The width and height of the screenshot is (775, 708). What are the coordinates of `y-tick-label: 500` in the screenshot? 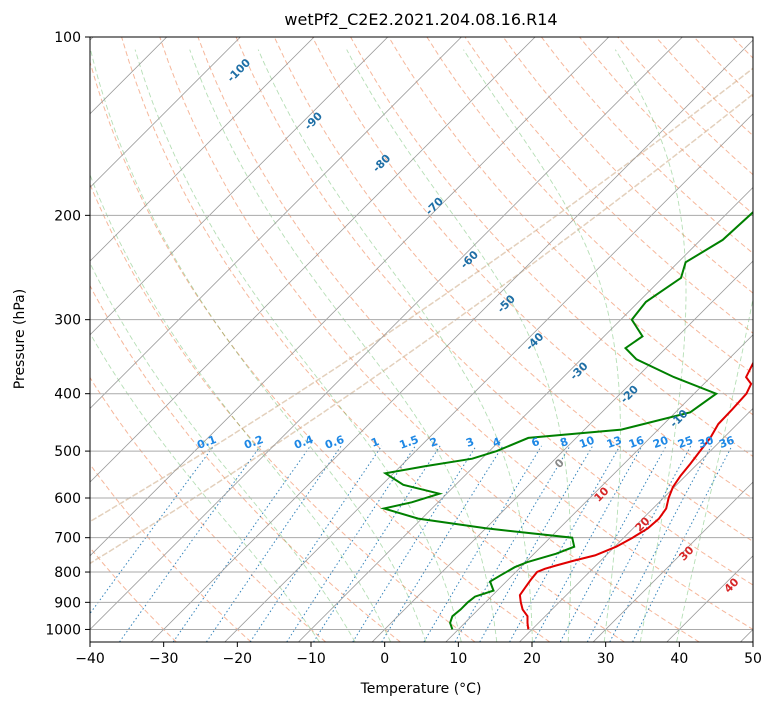 It's located at (67, 452).